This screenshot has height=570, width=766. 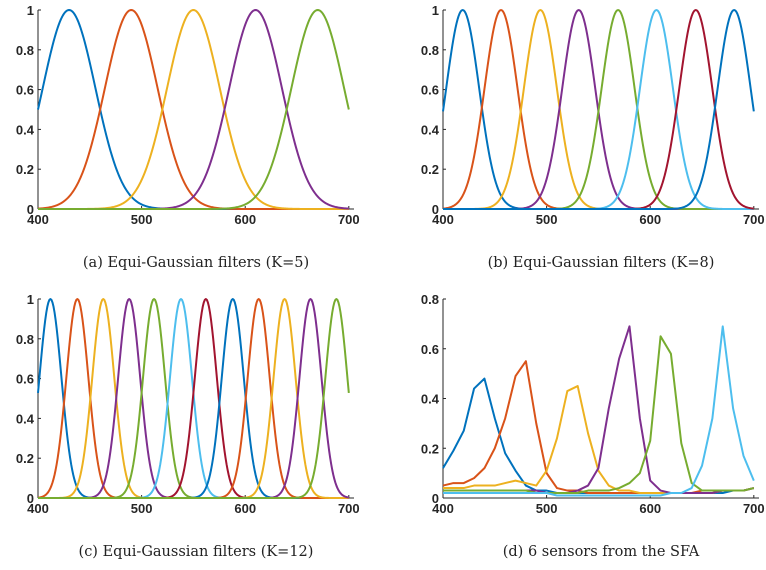 What do you see at coordinates (601, 552) in the screenshot?
I see `caption-d: (d) 6 sensors from the SFA` at bounding box center [601, 552].